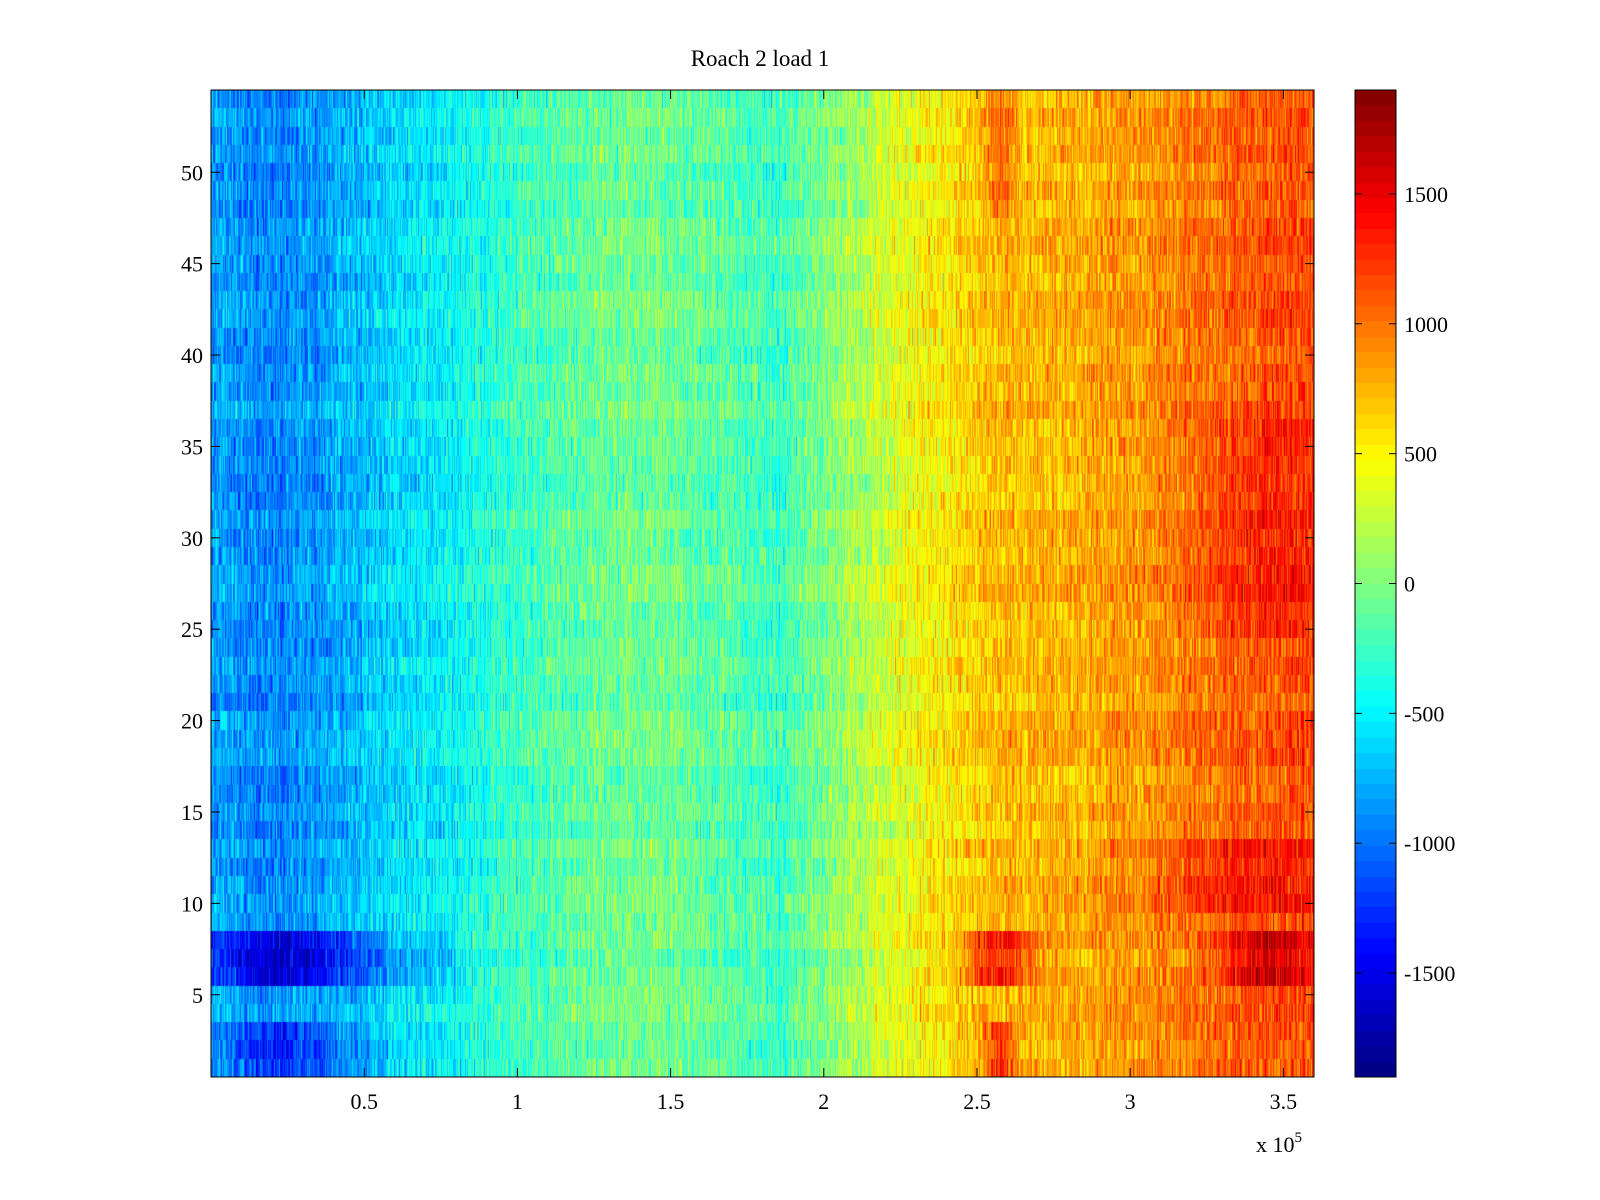 This screenshot has height=1200, width=1600. Describe the element at coordinates (364, 1101) in the screenshot. I see `x-tick-label: 0.5` at that location.